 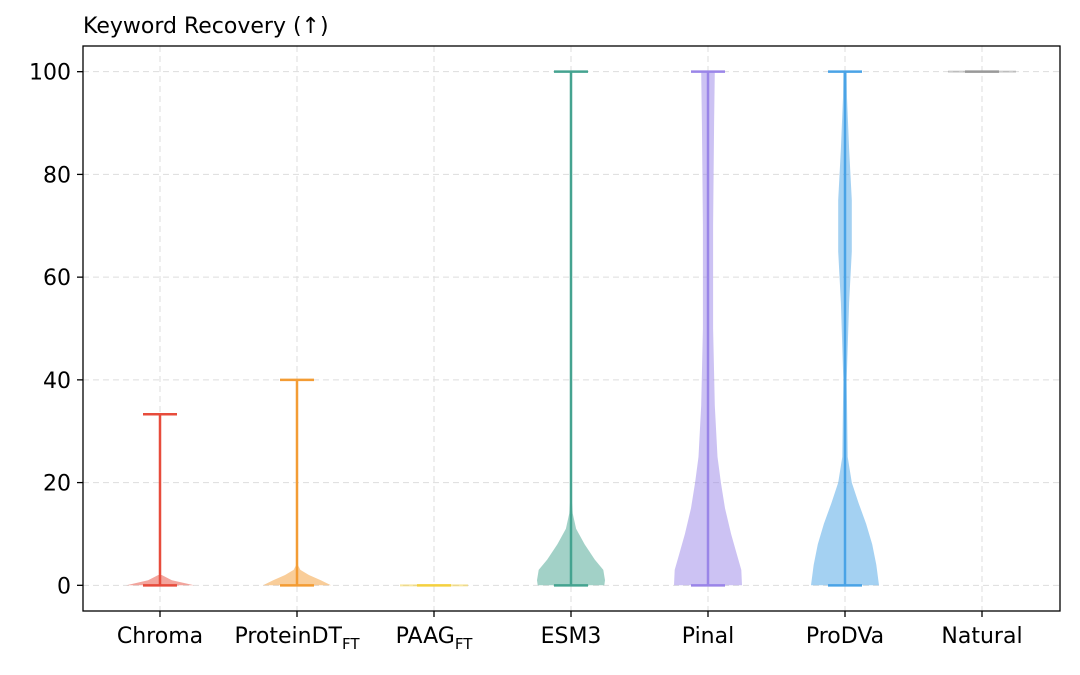 What do you see at coordinates (708, 636) in the screenshot?
I see `x-tick-label: Pinal` at bounding box center [708, 636].